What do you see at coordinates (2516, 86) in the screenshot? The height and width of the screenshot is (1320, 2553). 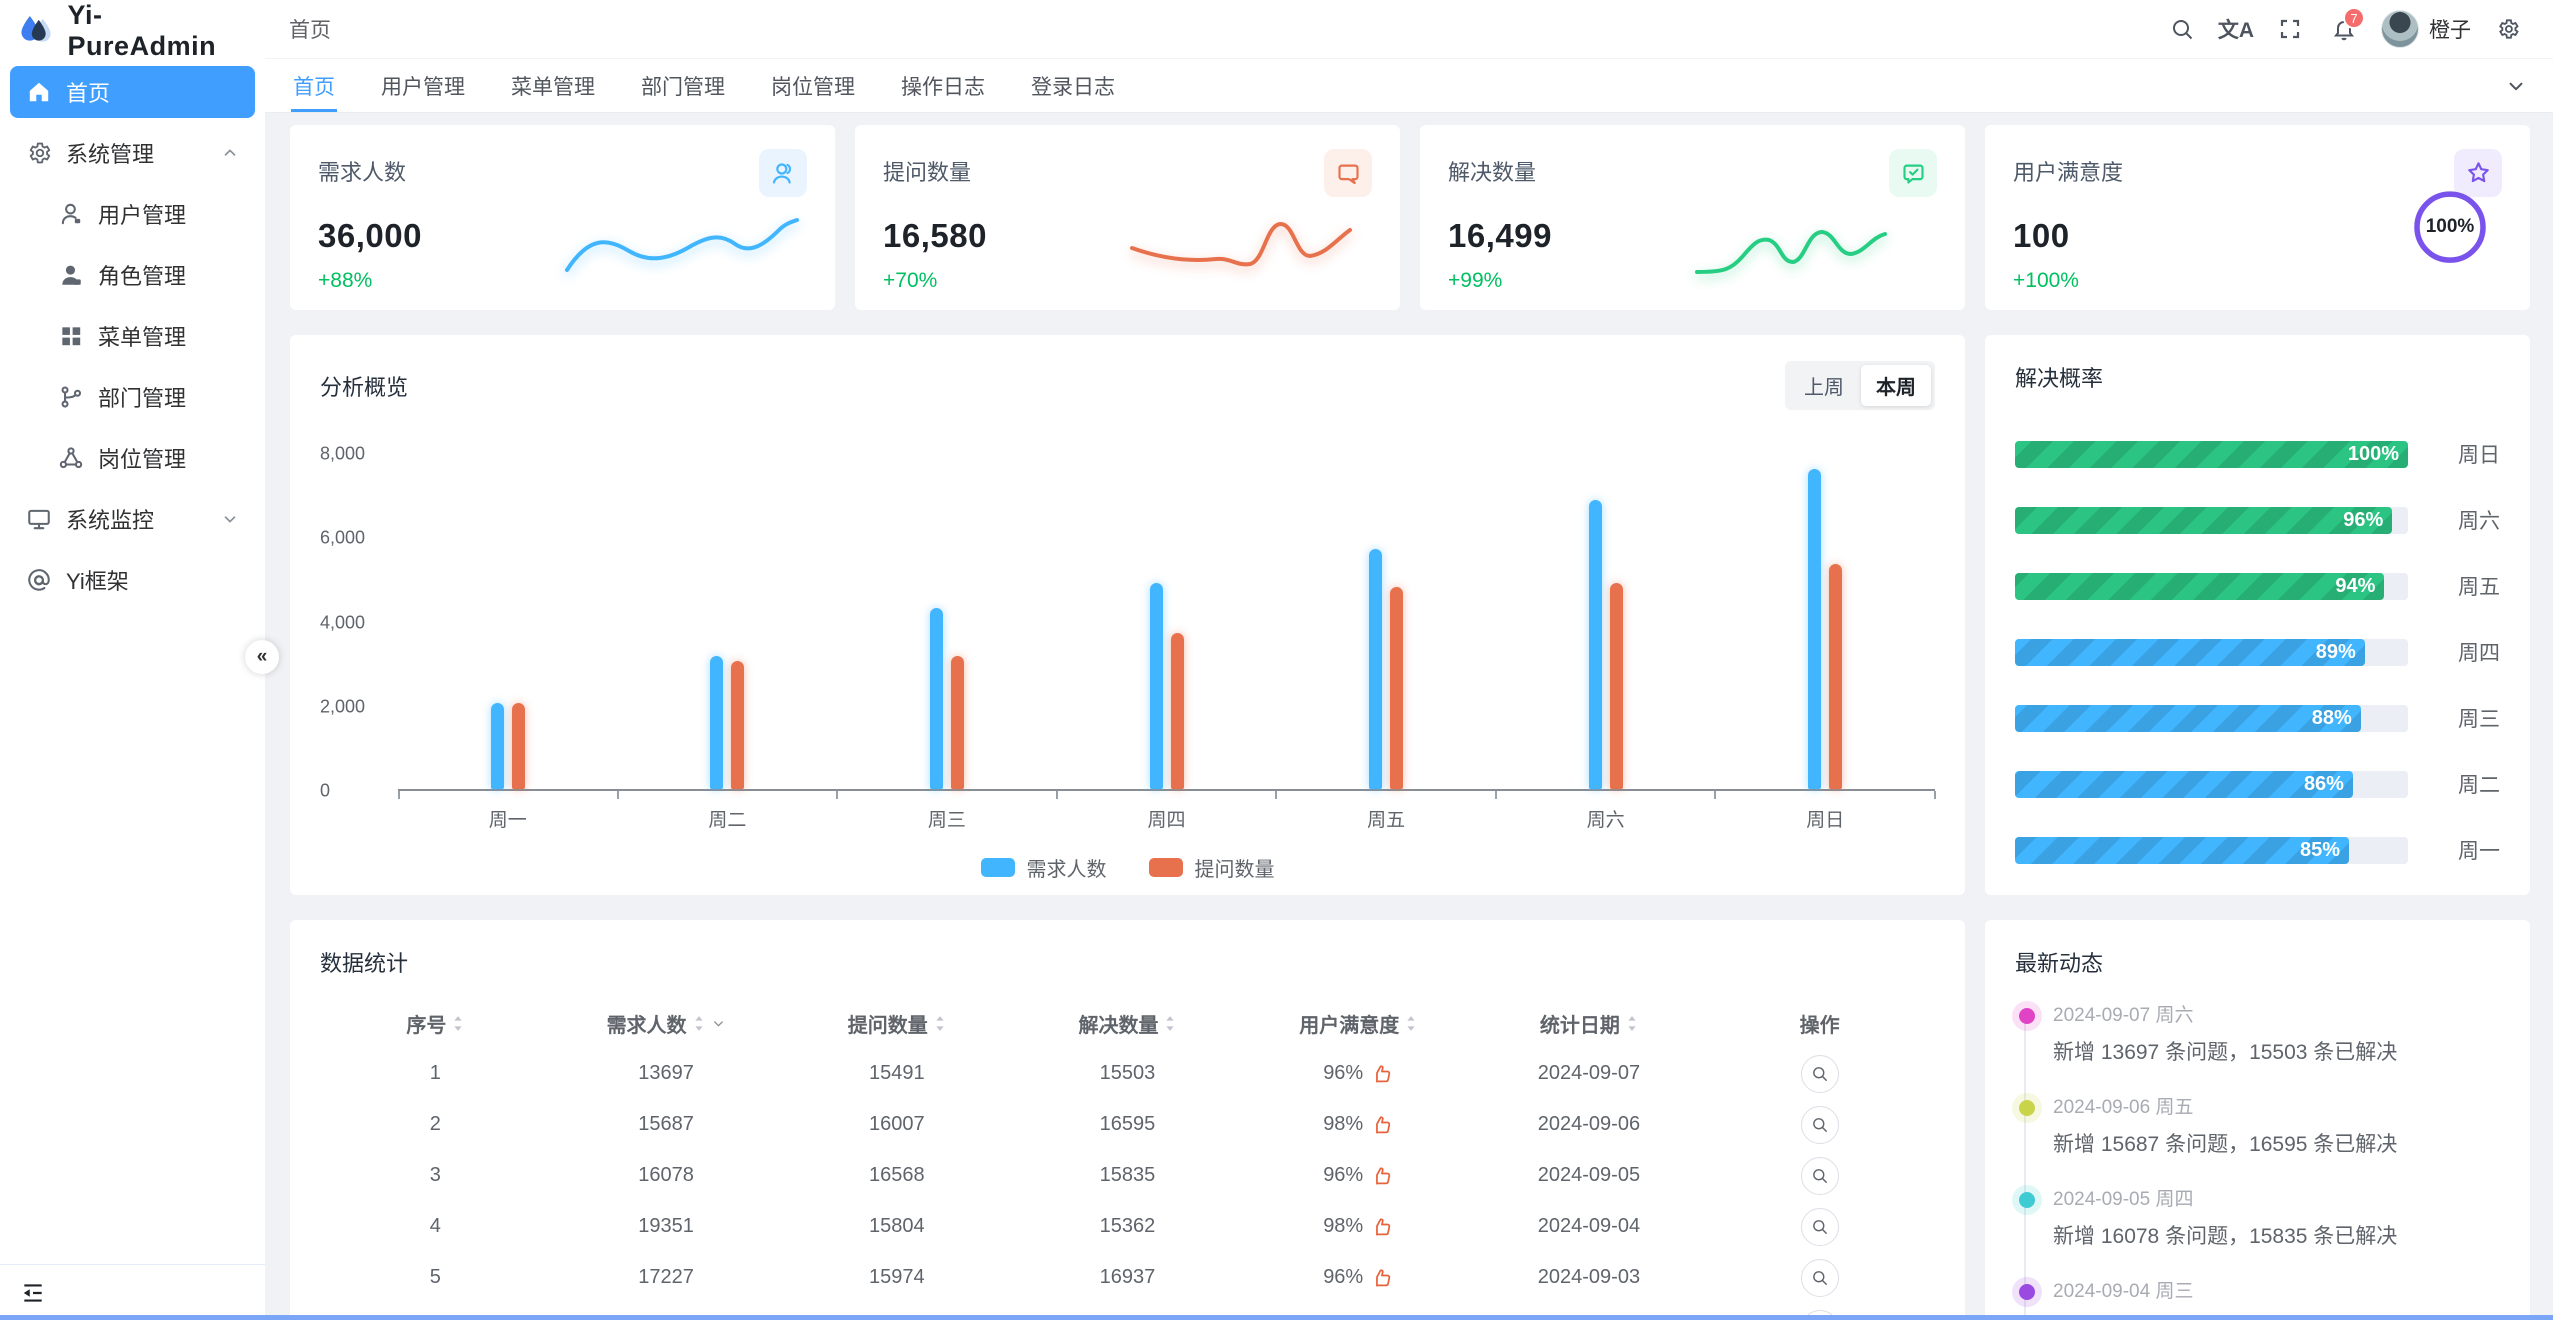 I see `tabs-chevron-down-icon` at bounding box center [2516, 86].